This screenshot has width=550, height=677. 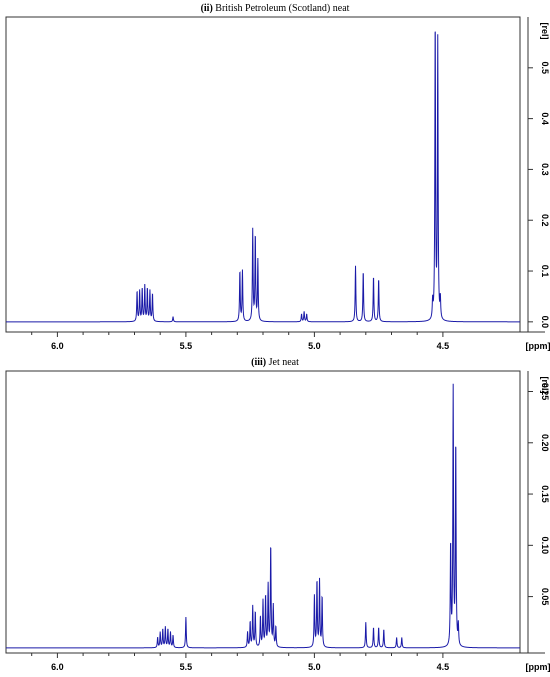 What do you see at coordinates (186, 346) in the screenshot?
I see `panel-ii-x-tick-label: 5.5` at bounding box center [186, 346].